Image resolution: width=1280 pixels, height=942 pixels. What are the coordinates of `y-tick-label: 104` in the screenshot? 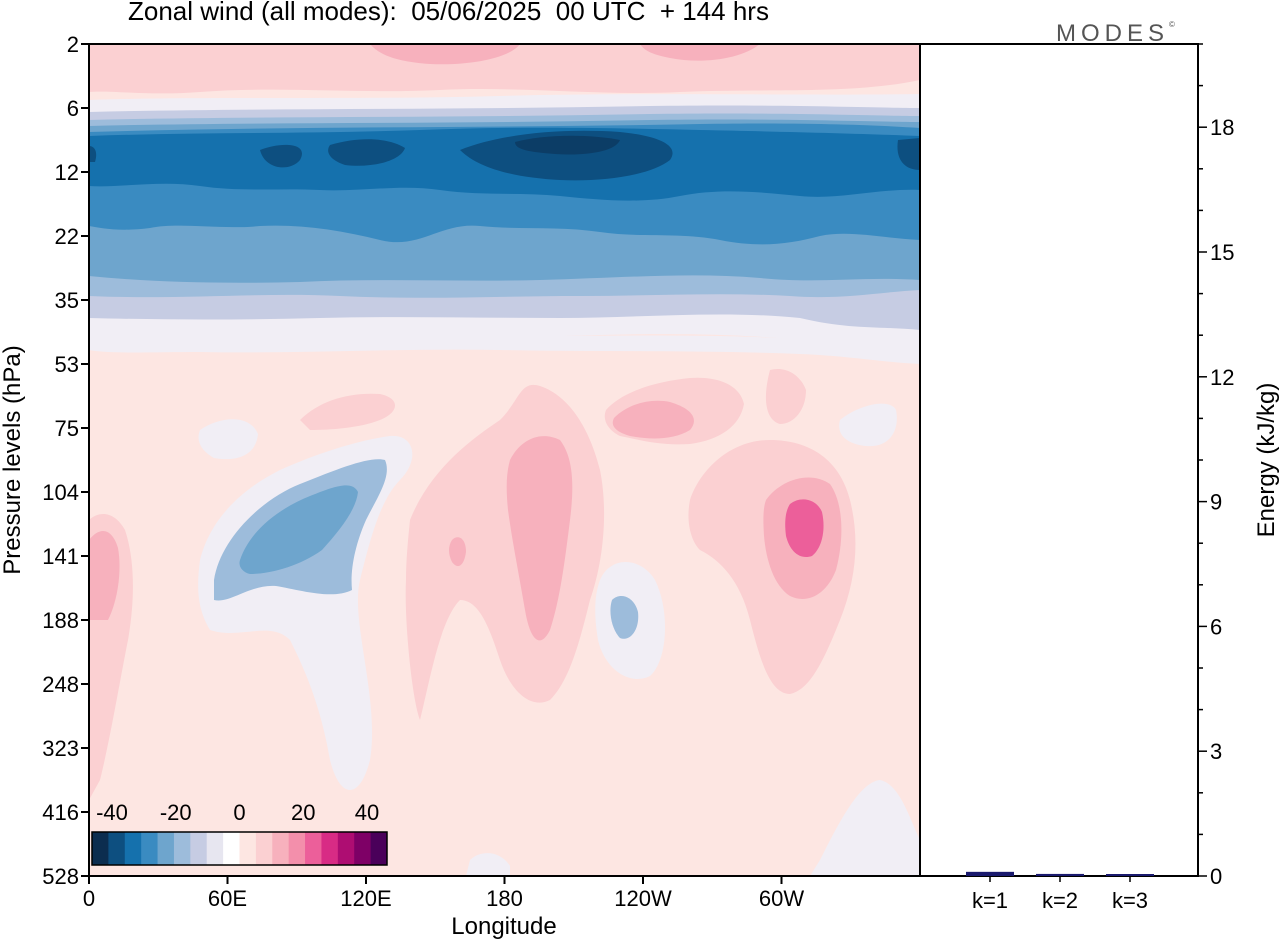 It's located at (60, 492).